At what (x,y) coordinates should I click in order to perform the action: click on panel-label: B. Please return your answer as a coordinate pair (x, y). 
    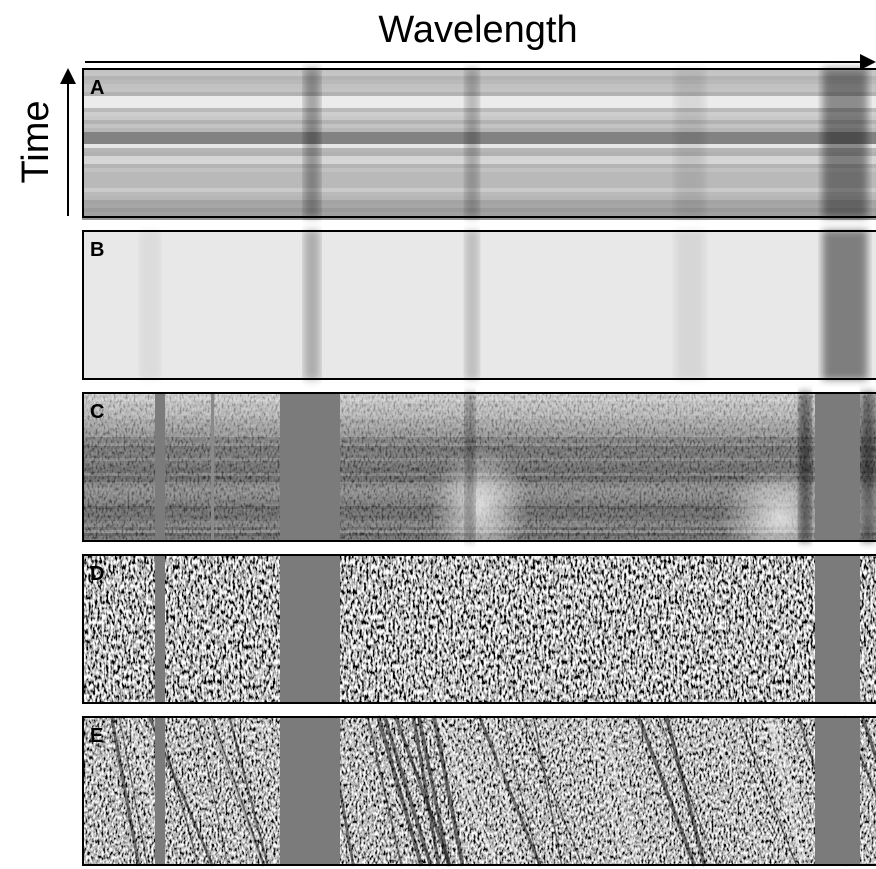
    Looking at the image, I should click on (97, 250).